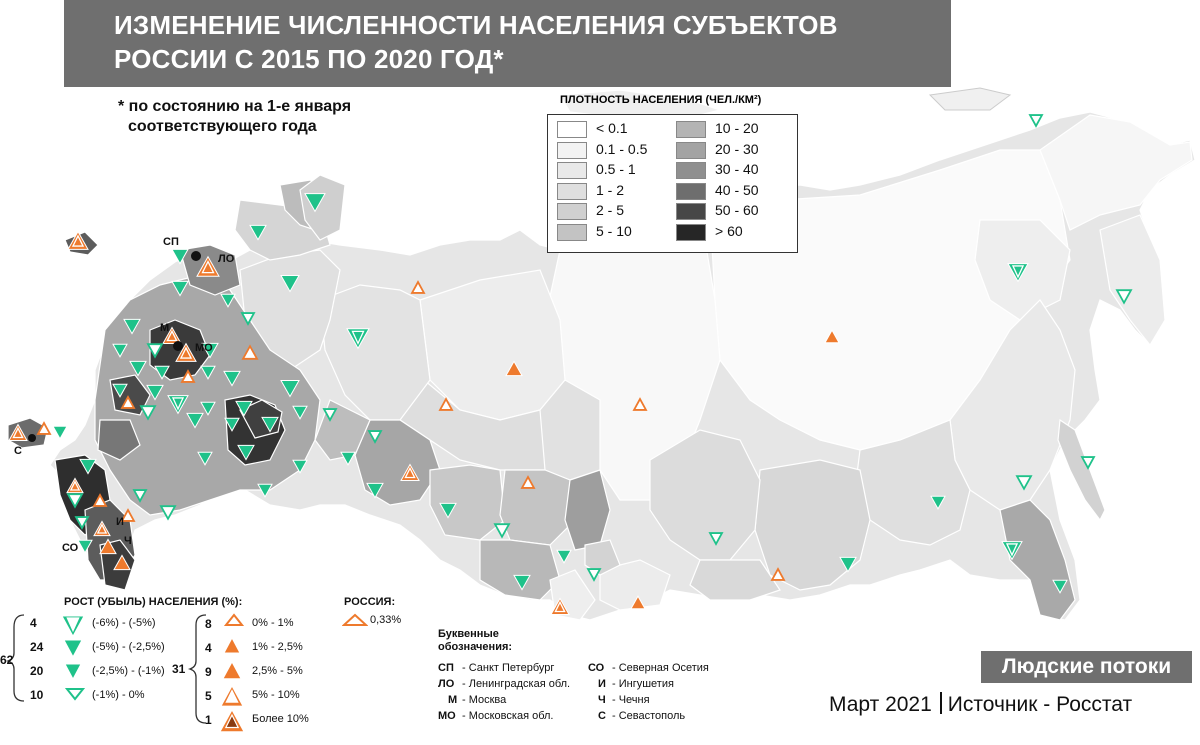 The height and width of the screenshot is (745, 1200). Describe the element at coordinates (661, 100) in the screenshot. I see `density-legend-title: ПЛОТНОСТЬ НАСЕЛЕНИЯ (ЧЕЛ./КМ²)` at that location.